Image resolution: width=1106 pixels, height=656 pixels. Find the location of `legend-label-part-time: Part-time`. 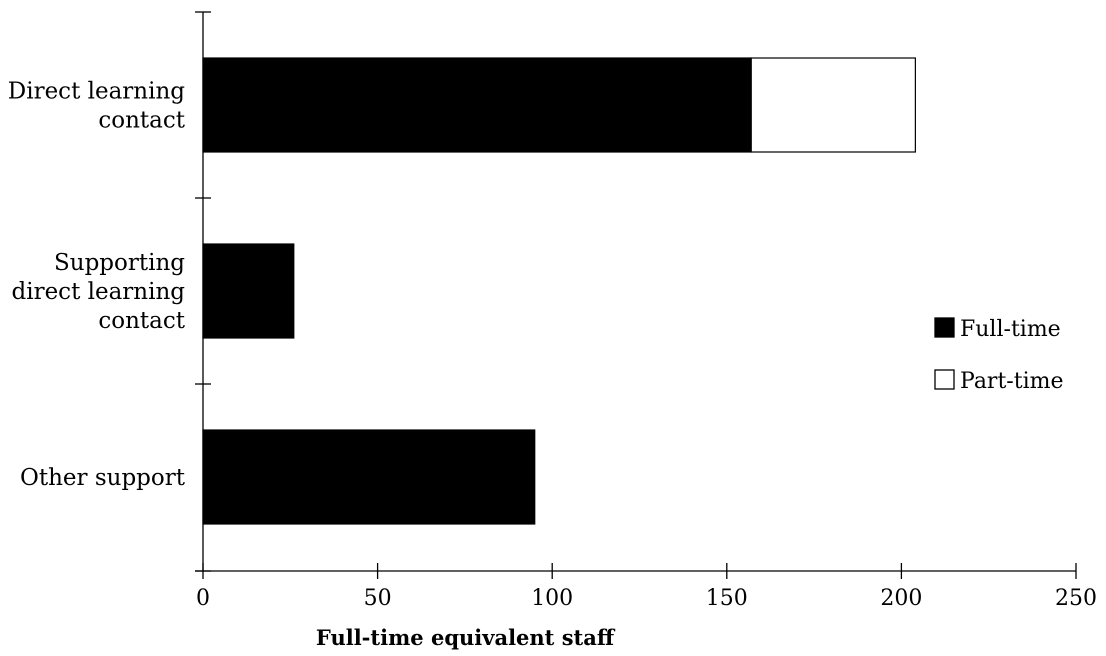

legend-label-part-time: Part-time is located at coordinates (1011, 381).